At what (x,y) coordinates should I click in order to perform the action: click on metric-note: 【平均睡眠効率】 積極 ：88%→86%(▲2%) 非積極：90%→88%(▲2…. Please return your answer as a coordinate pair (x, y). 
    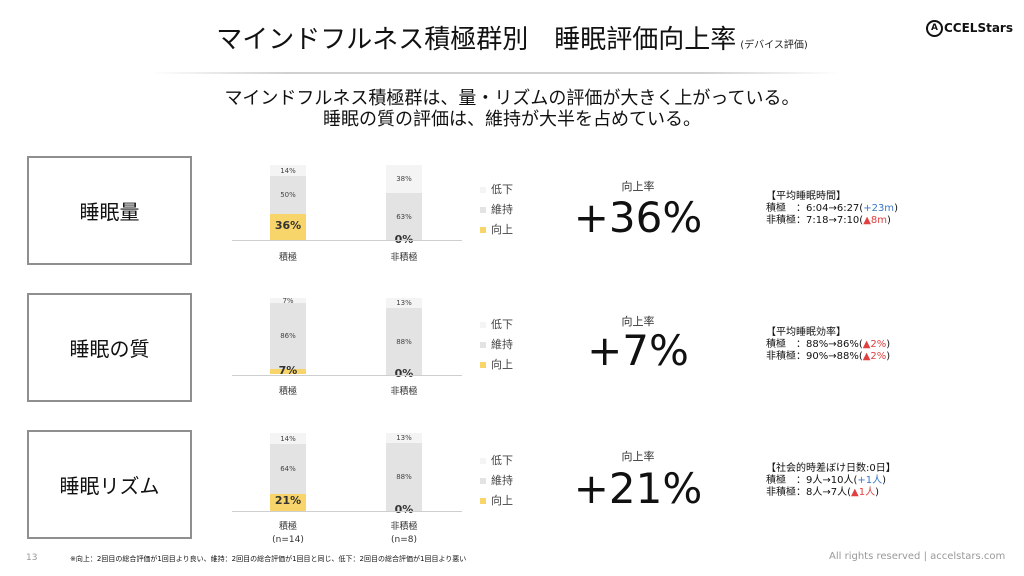
    Looking at the image, I should click on (828, 345).